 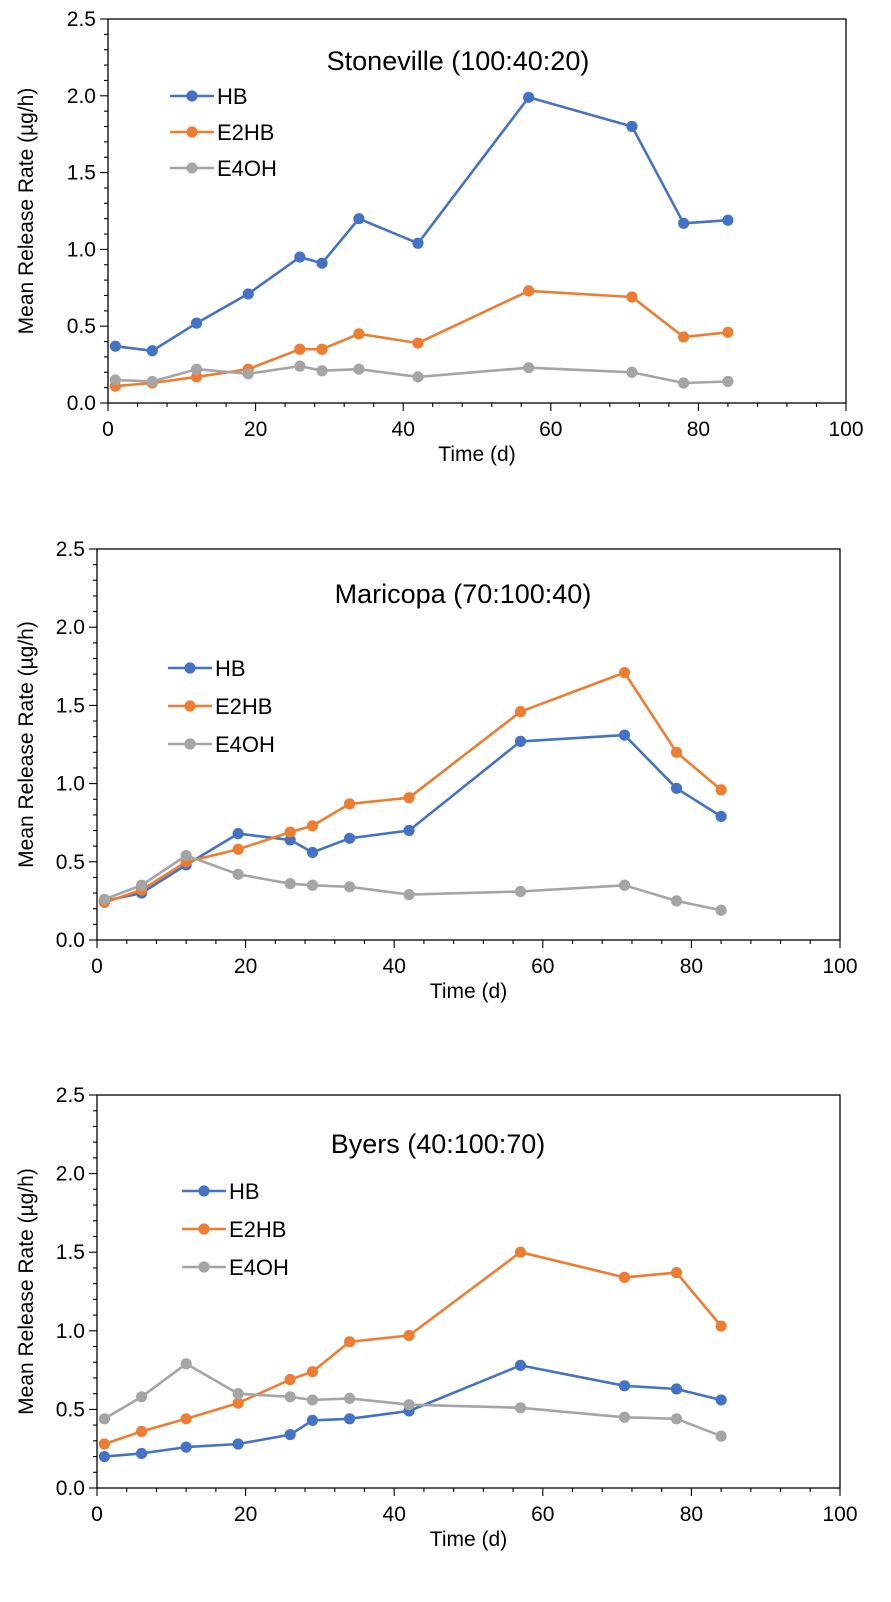 I want to click on x-tick-label: 0, so click(x=108, y=429).